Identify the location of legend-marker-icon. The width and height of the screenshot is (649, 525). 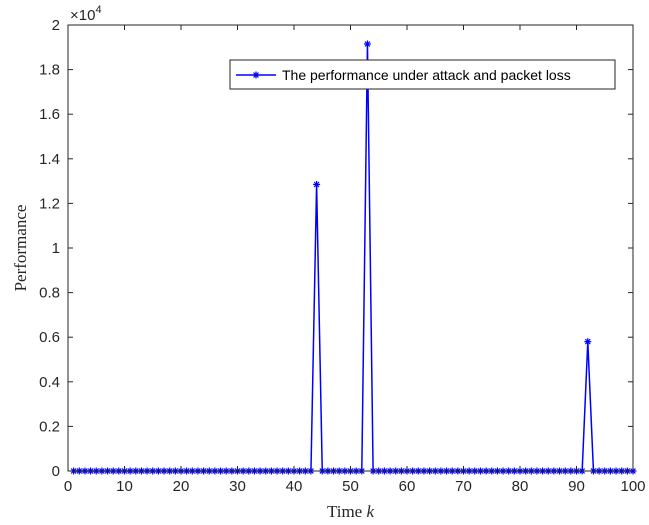
(256, 75).